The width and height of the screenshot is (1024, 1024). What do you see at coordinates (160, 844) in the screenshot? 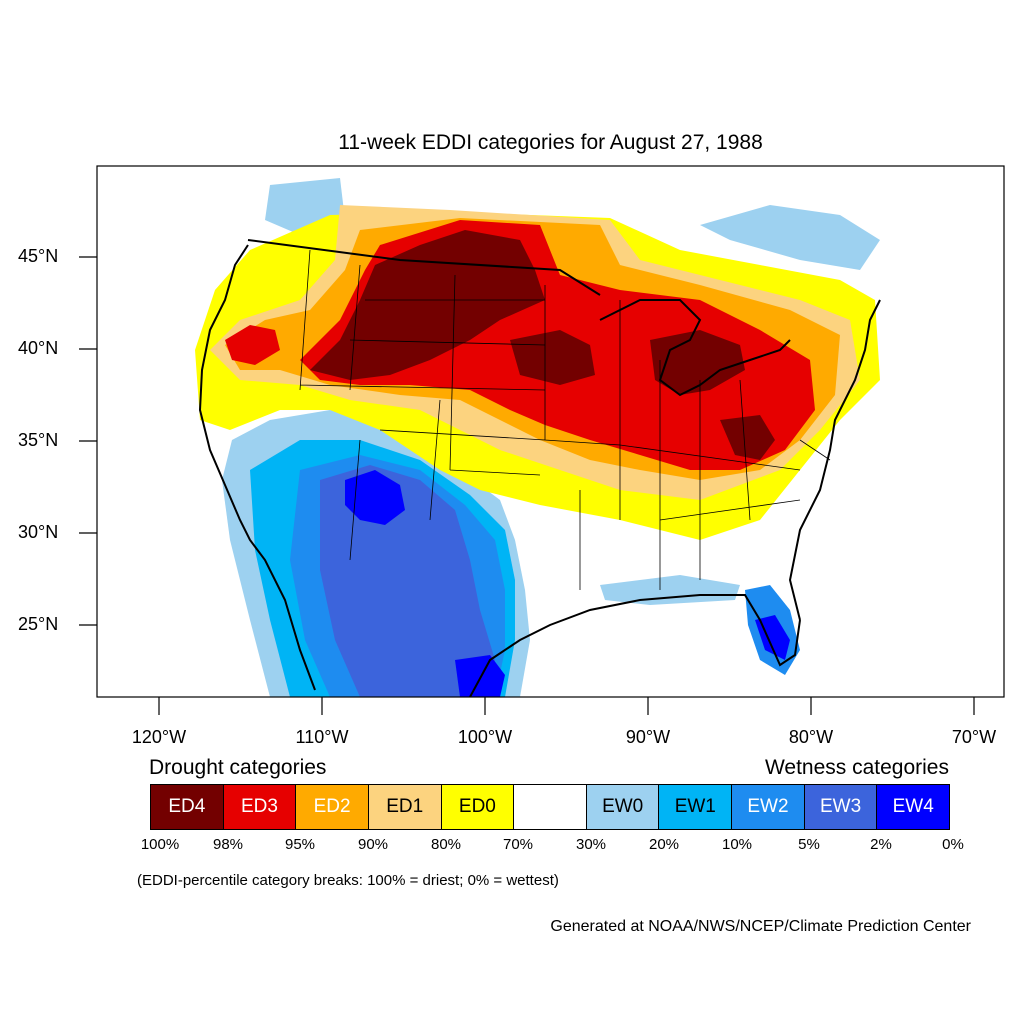
I see `break-label: 100%` at bounding box center [160, 844].